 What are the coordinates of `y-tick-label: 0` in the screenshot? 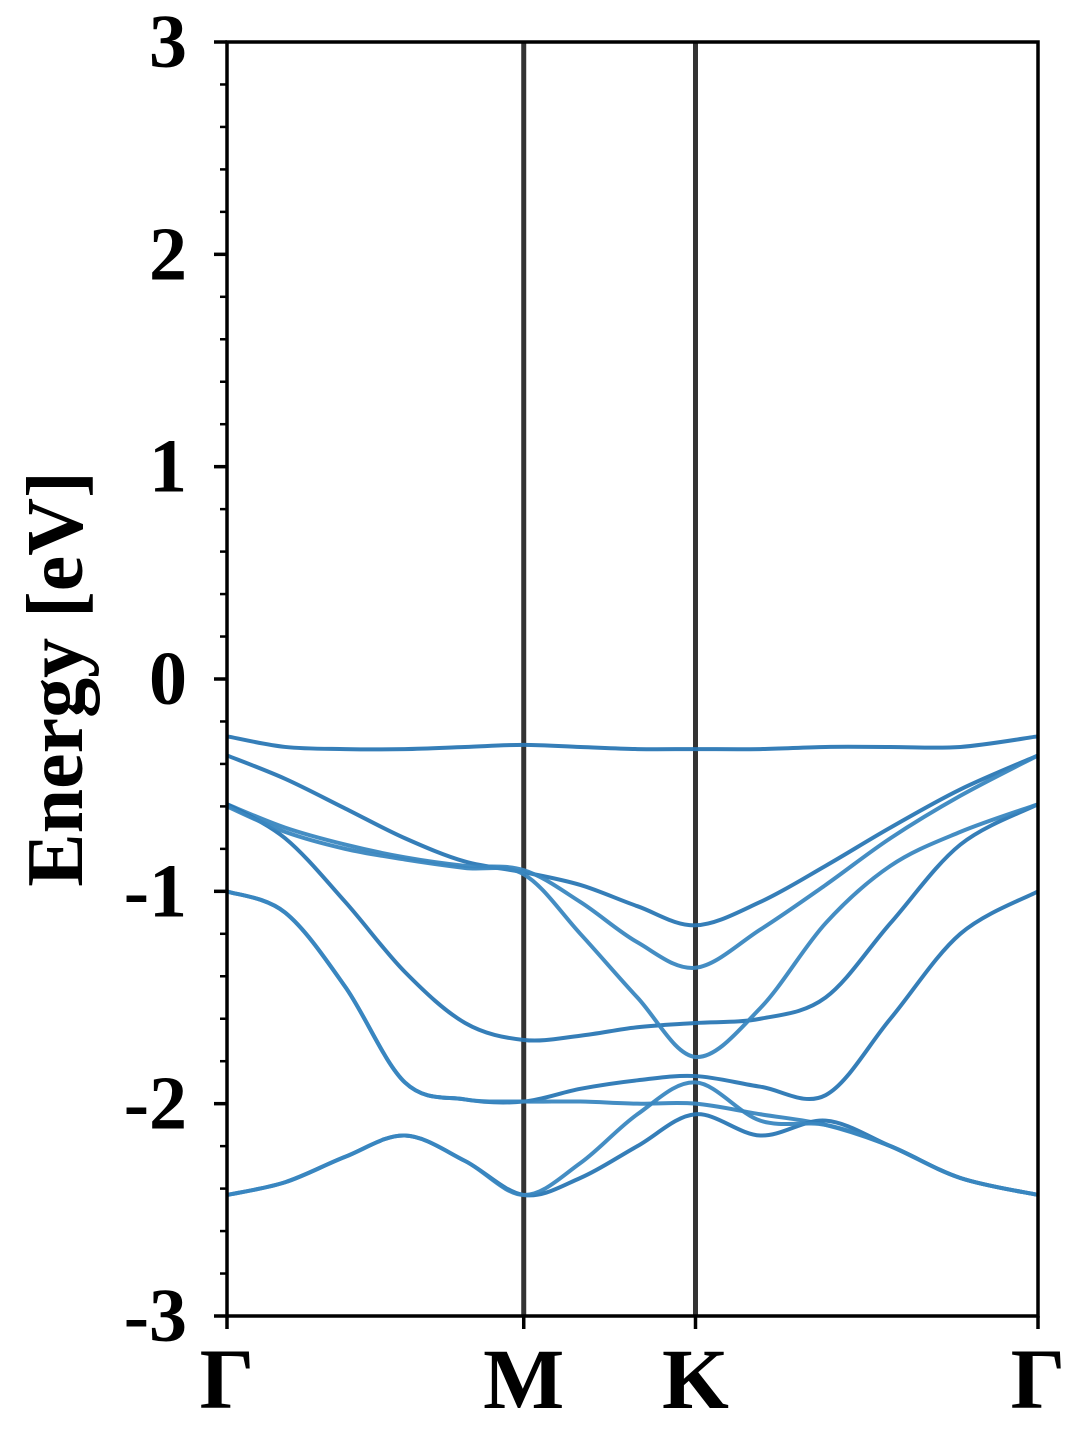 It's located at (168, 679).